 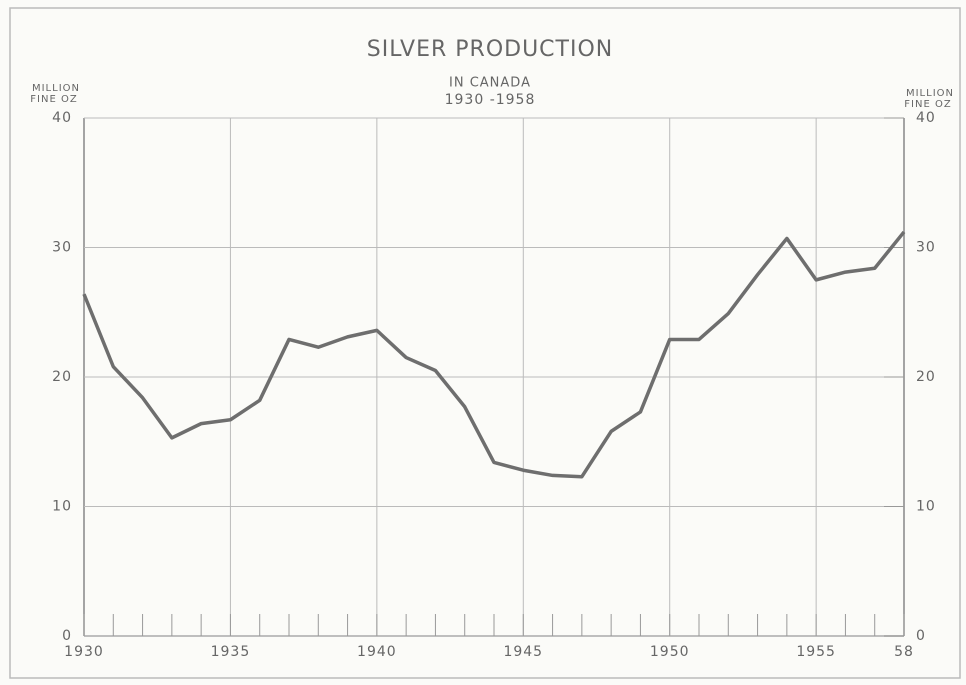 What do you see at coordinates (926, 377) in the screenshot?
I see `y2-tick-label: 20` at bounding box center [926, 377].